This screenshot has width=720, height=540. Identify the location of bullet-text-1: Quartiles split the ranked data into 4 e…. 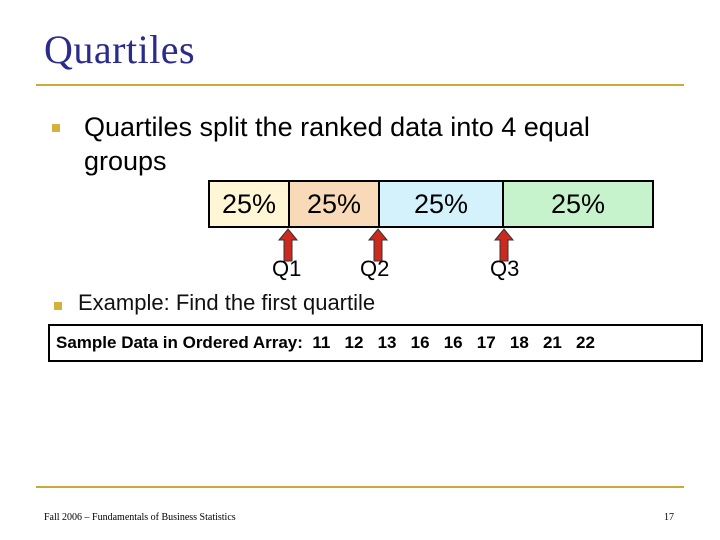
(337, 144).